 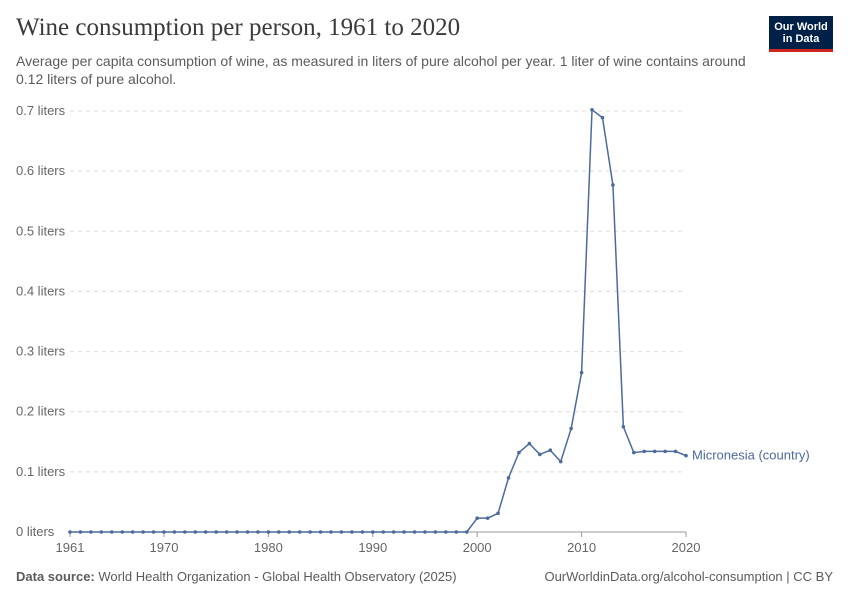 I want to click on owid-logo: Our World in Data, so click(x=801, y=34).